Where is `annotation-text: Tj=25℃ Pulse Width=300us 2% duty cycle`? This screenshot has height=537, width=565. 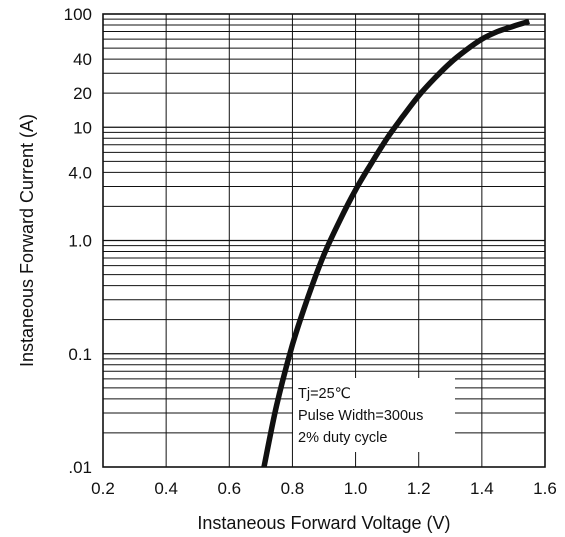 annotation-text: Tj=25℃ Pulse Width=300us 2% duty cycle is located at coordinates (360, 416).